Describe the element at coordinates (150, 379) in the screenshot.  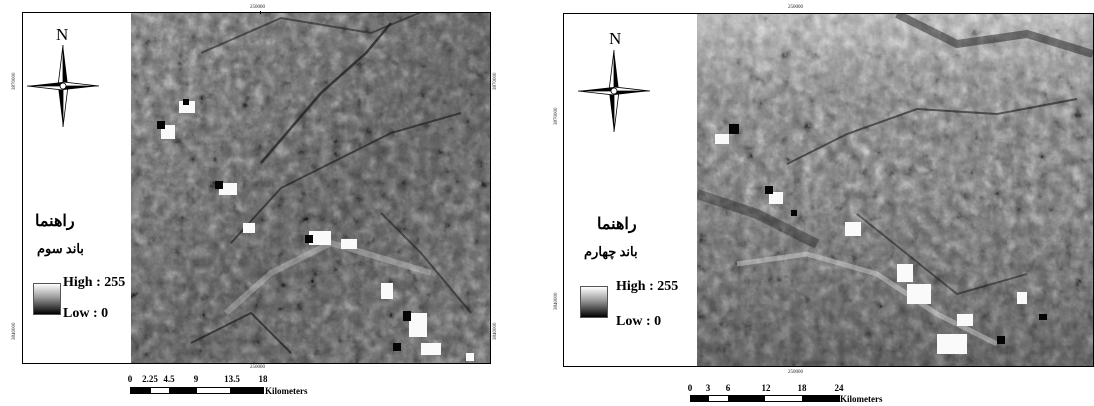
I see `scale-tick: 2.25` at that location.